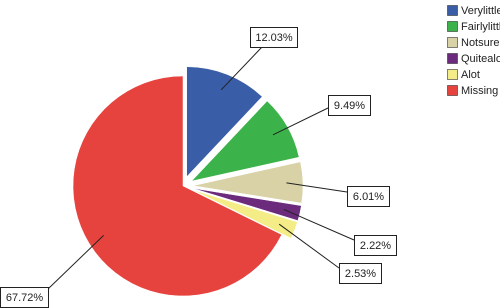  I want to click on legend-label: Alot, so click(470, 75).